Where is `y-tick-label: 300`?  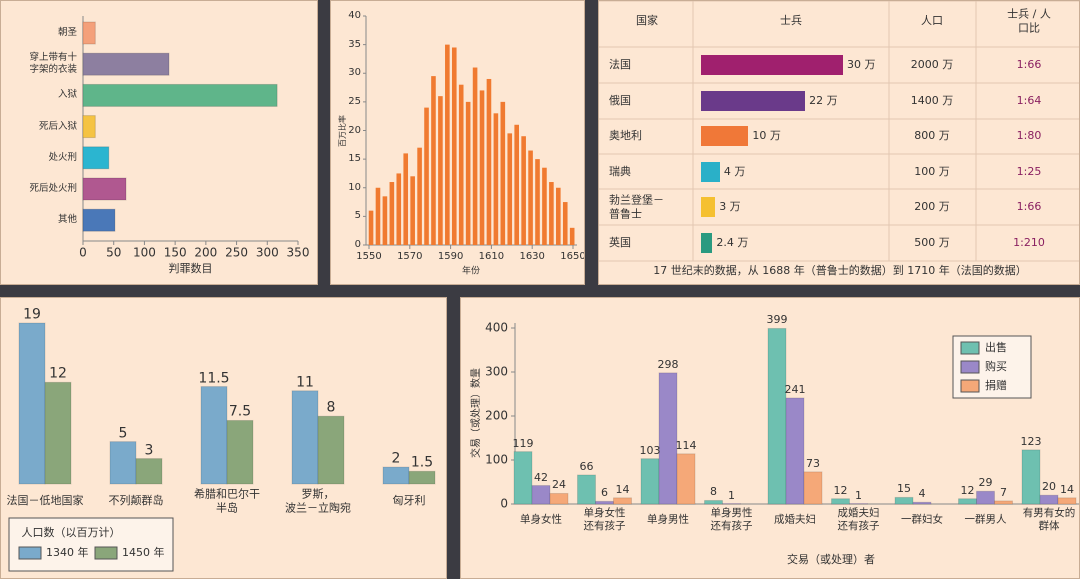
y-tick-label: 300 is located at coordinates (496, 371).